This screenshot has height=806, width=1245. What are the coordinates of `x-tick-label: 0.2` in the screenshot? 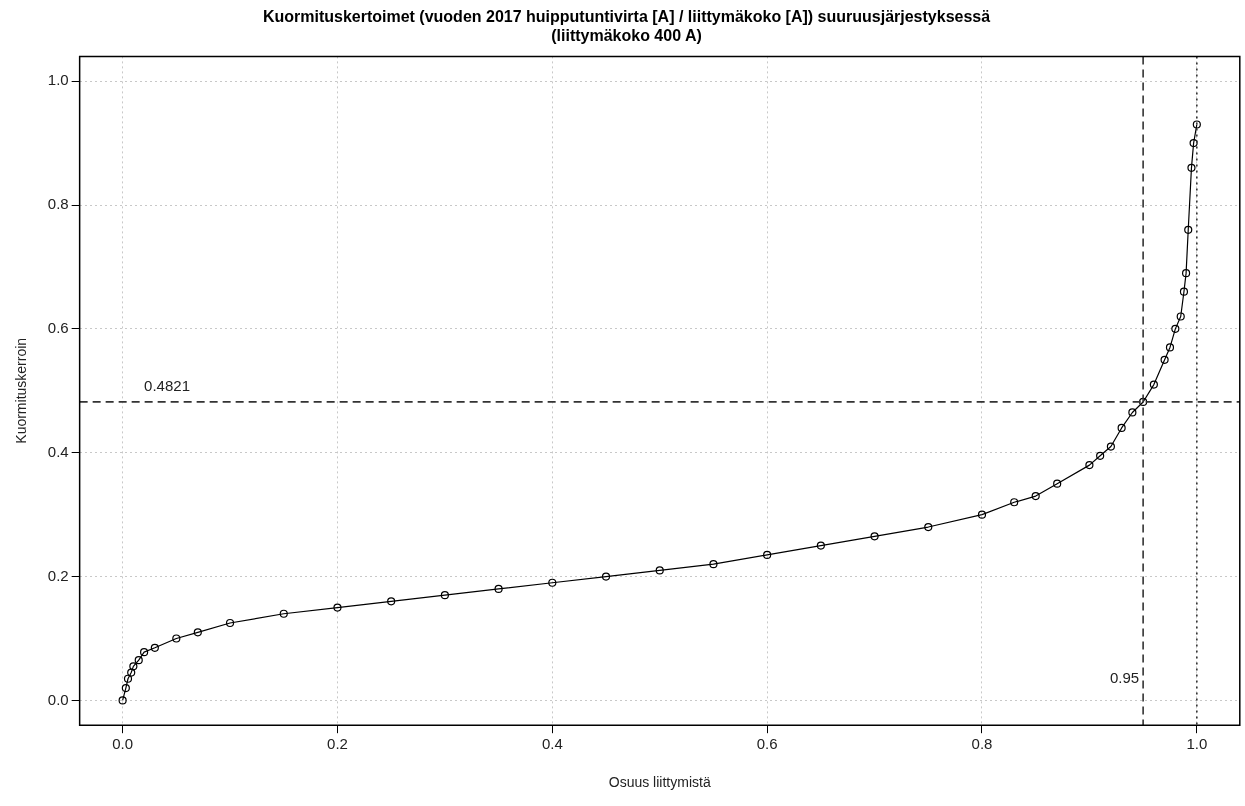 It's located at (337, 744).